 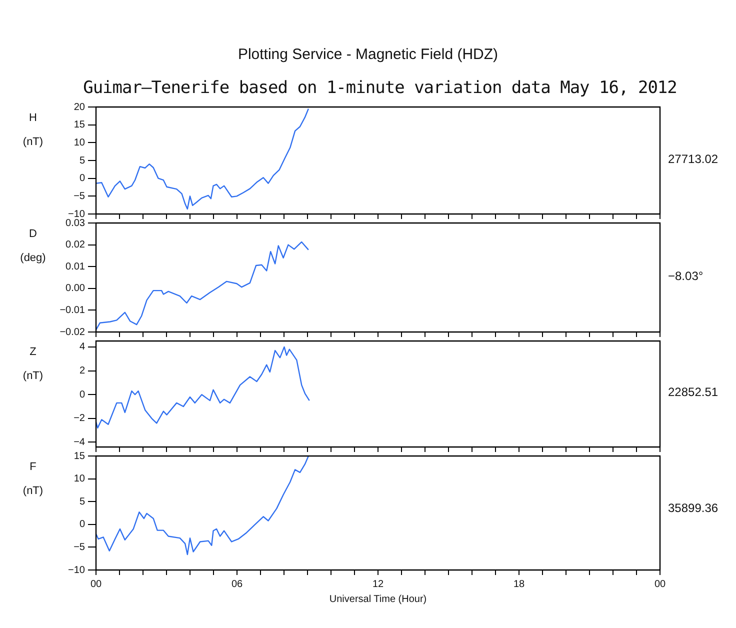 What do you see at coordinates (686, 275) in the screenshot?
I see `text: −8.03°` at bounding box center [686, 275].